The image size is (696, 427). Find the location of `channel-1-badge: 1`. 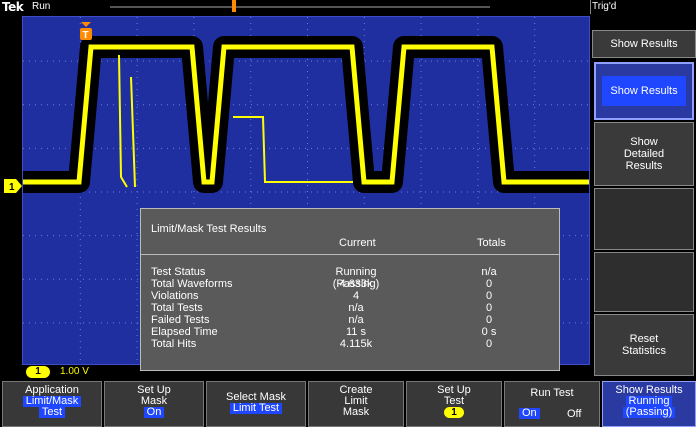

channel-1-badge: 1 is located at coordinates (38, 372).